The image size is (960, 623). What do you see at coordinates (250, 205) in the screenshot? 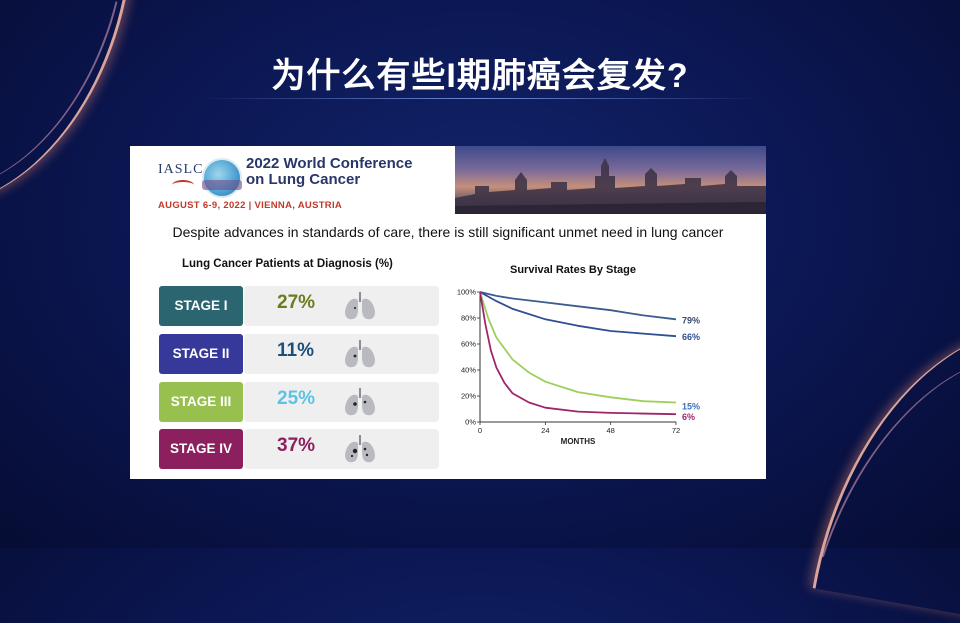
I see `conference-date-location: AUGUST 6-9, 2022 | VIENNA, AUSTRIA` at bounding box center [250, 205].